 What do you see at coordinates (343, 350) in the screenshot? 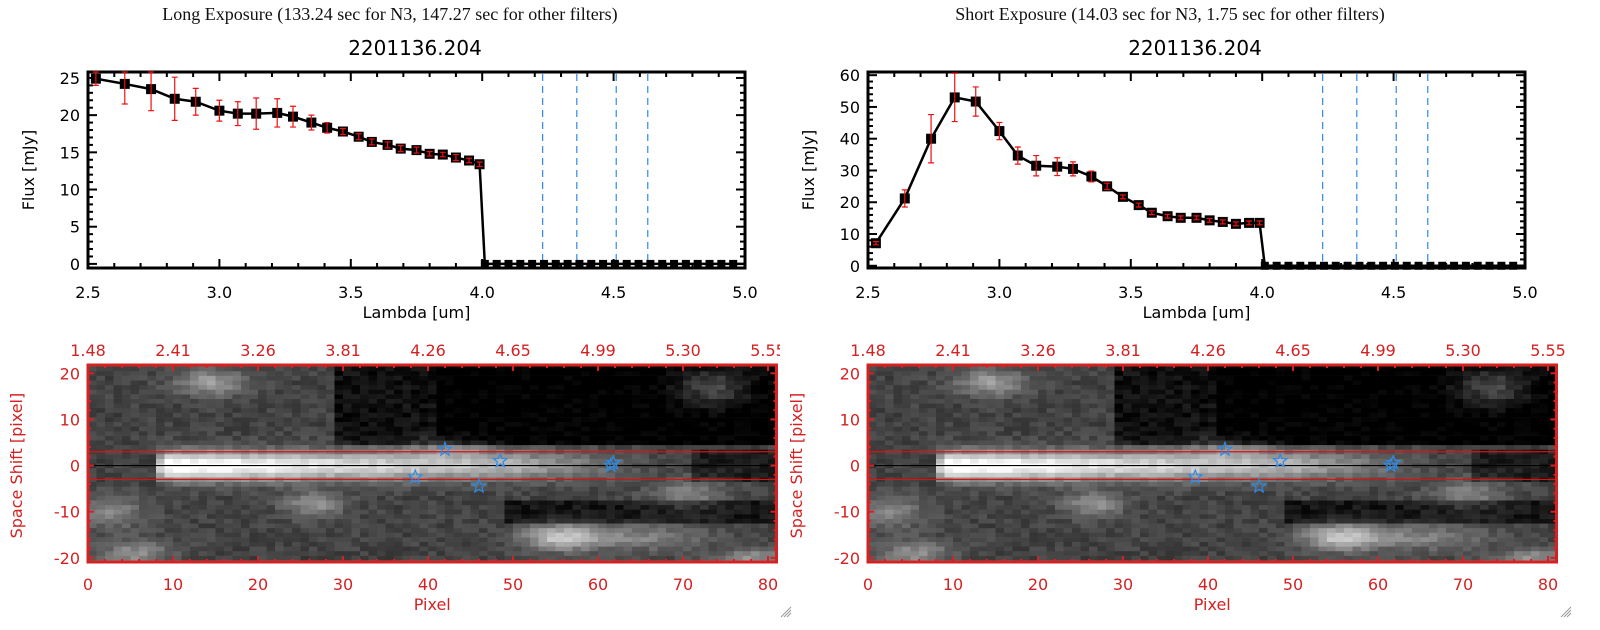
I see `top-wavelength-tick-label: 3.81` at bounding box center [343, 350].